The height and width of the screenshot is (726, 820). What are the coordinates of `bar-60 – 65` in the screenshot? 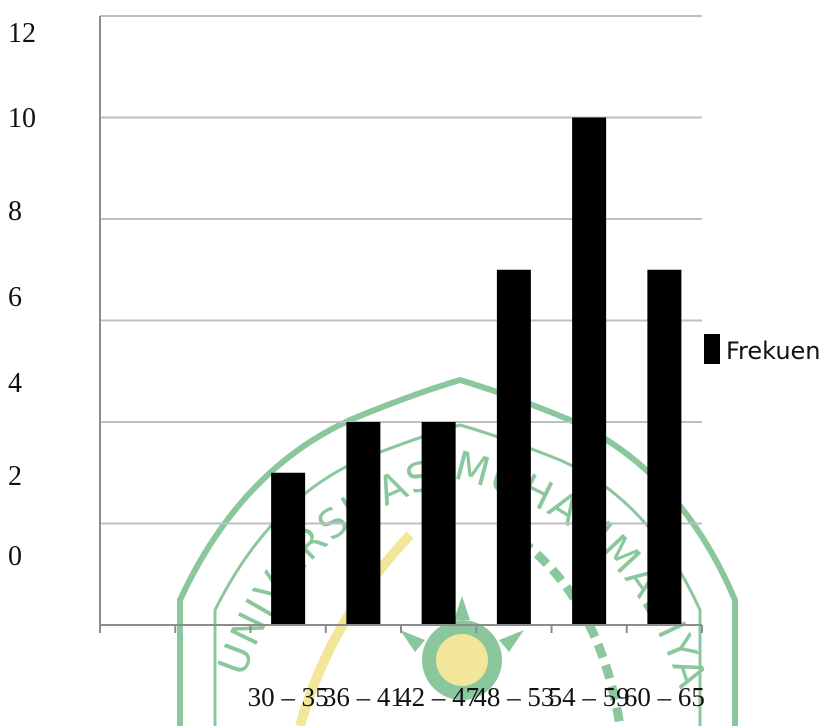 It's located at (664, 447).